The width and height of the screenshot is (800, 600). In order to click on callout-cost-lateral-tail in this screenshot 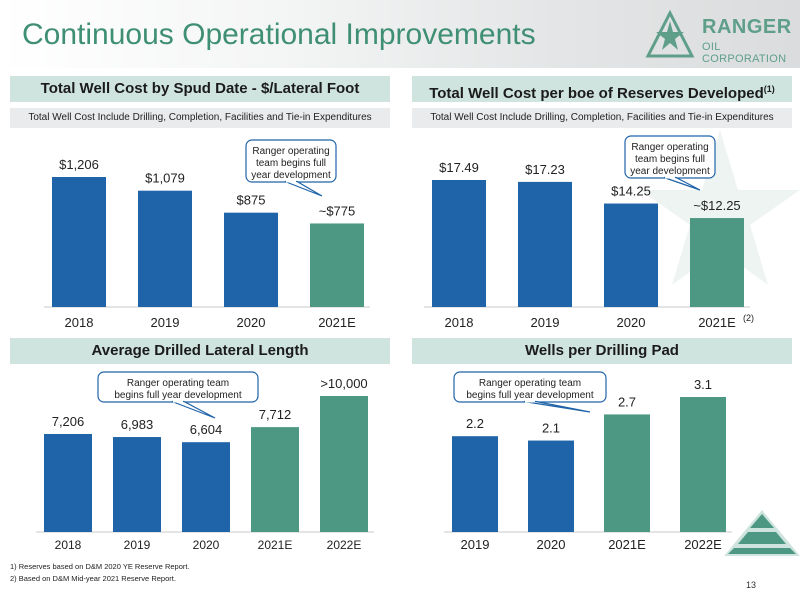, I will do `click(303, 188)`.